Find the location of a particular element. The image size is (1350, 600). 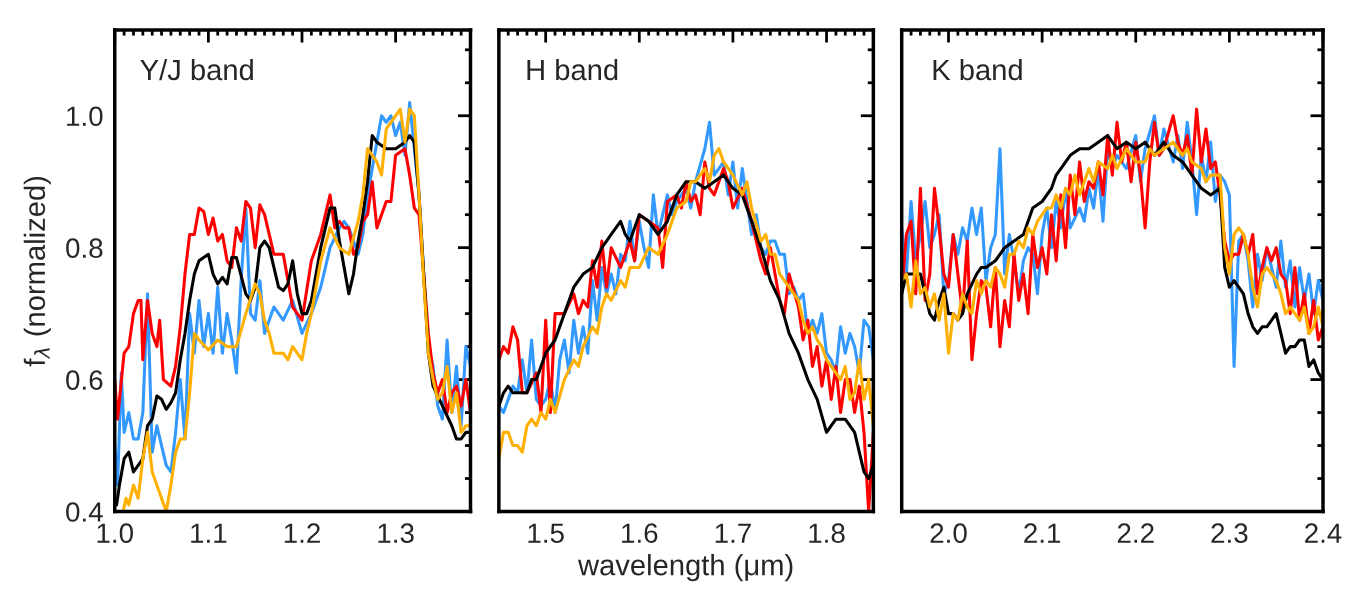

text: K band is located at coordinates (977, 69).